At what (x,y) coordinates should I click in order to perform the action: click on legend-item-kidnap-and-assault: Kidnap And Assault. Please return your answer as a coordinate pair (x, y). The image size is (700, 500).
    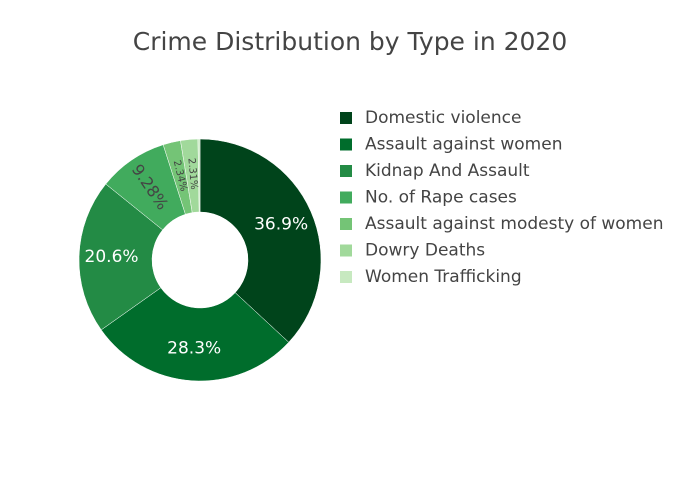
    Looking at the image, I should click on (435, 171).